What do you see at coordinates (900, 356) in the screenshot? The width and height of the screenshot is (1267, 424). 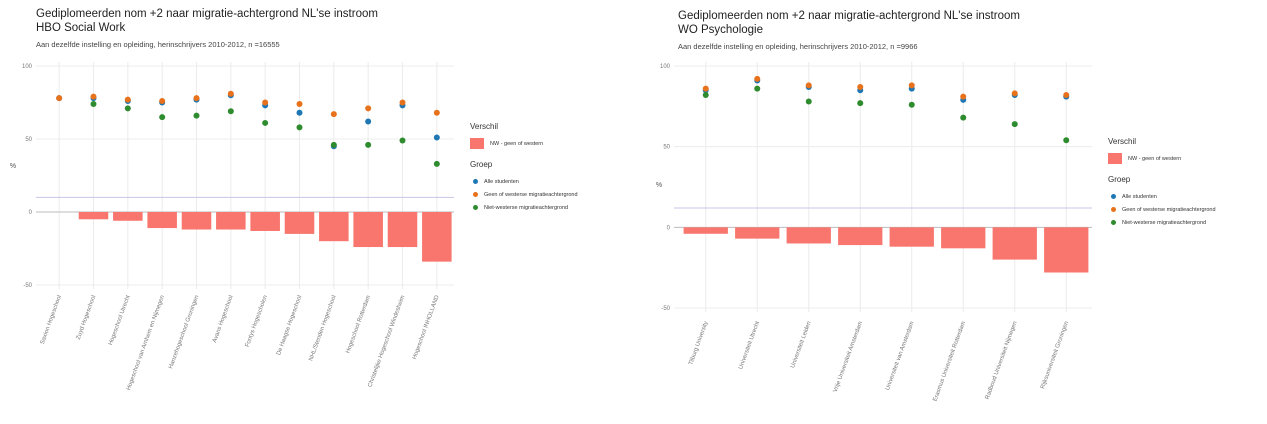 I see `x-tick-label: Universiteit van Amsterdam` at bounding box center [900, 356].